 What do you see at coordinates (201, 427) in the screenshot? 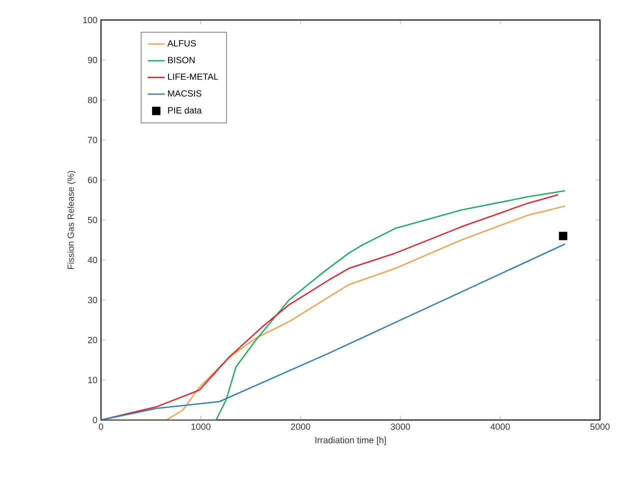
I see `x-tick-label: 1000` at bounding box center [201, 427].